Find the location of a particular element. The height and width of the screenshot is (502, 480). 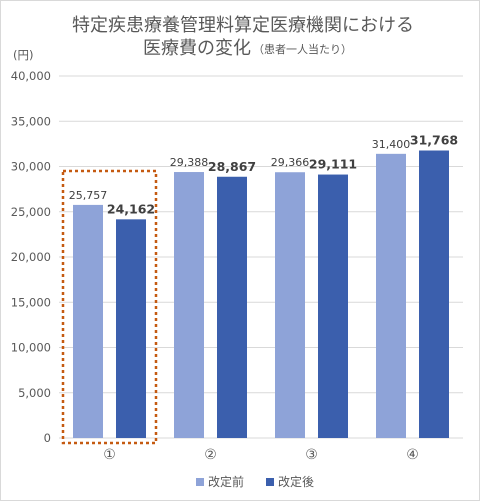

y-tick-label: 35,000 is located at coordinates (31, 121).